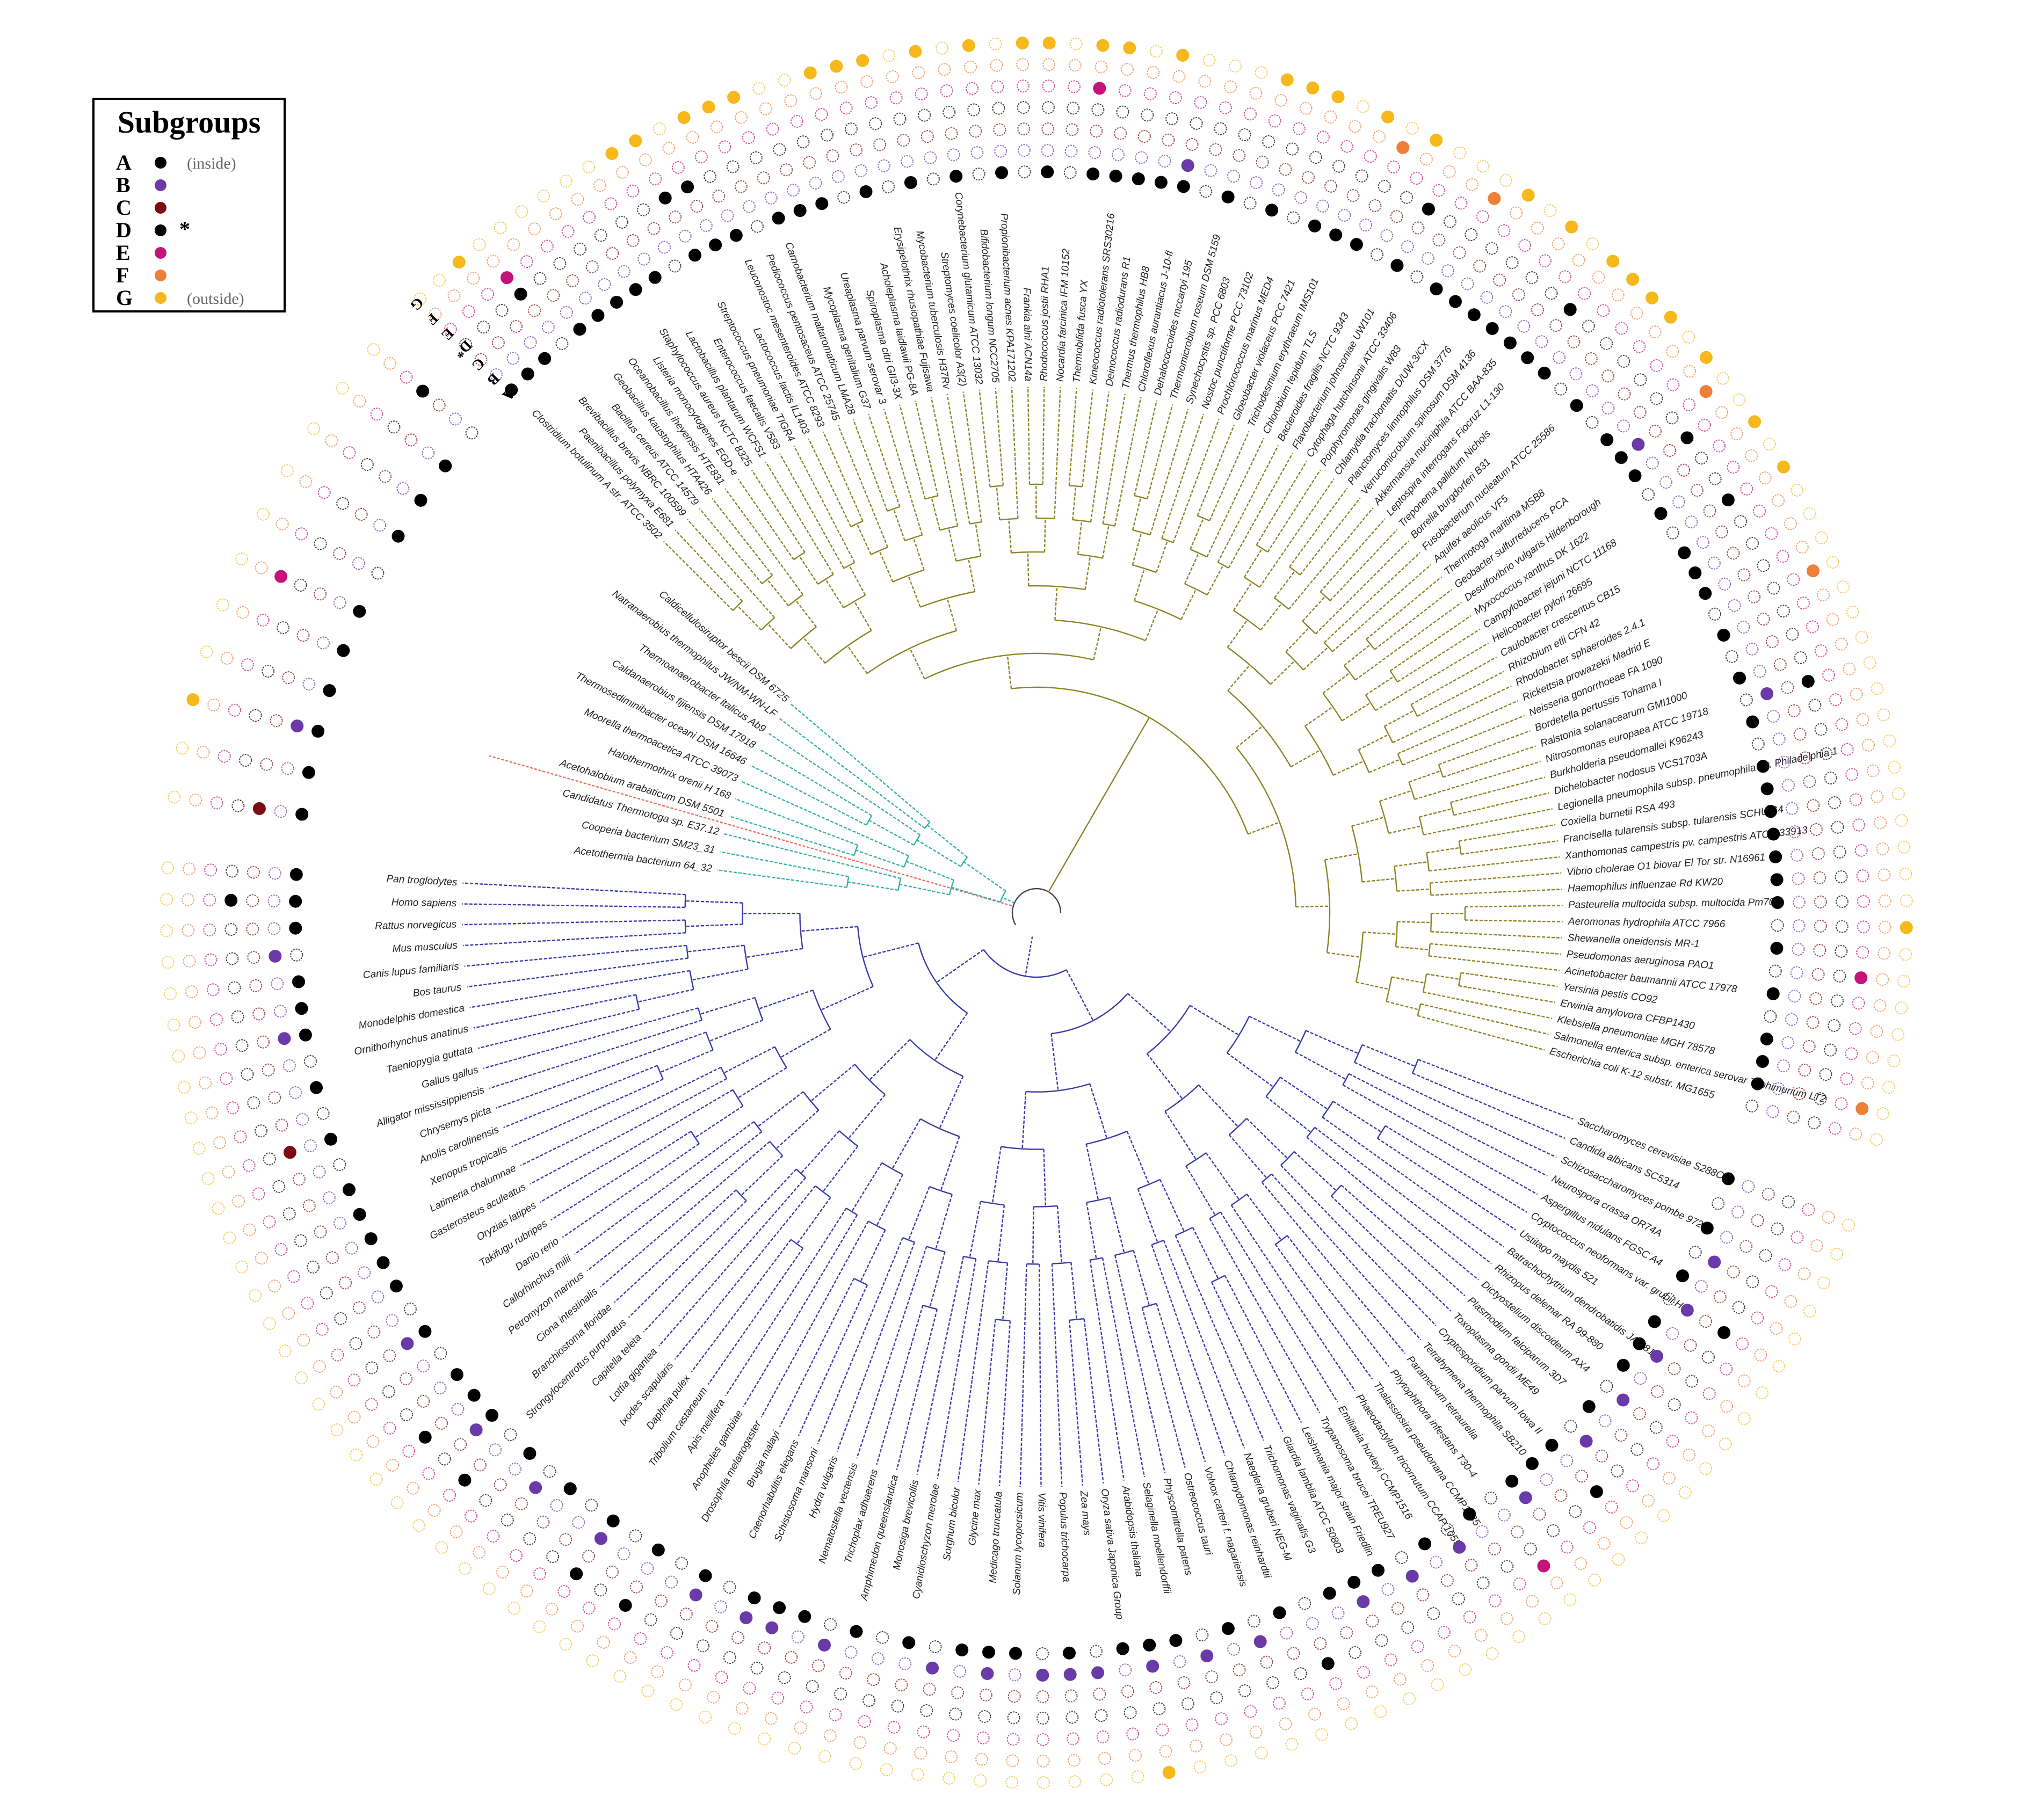 This screenshot has width=2044, height=1818. I want to click on cyan-clade-node, so click(869, 820).